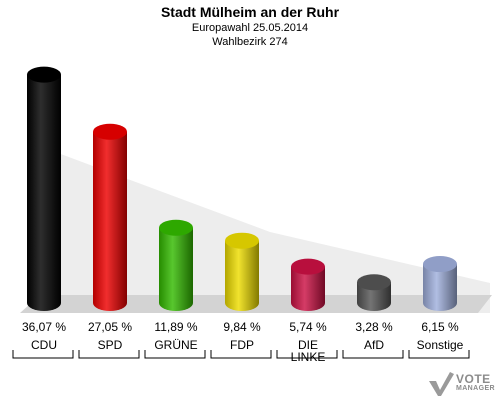 The width and height of the screenshot is (500, 403). I want to click on bar-body-fdp, so click(242, 275).